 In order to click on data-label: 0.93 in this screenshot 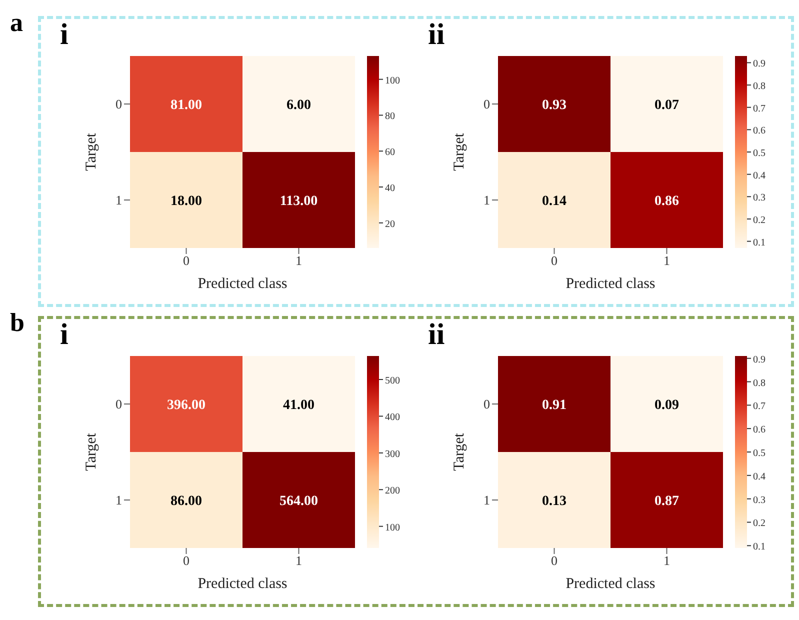, I will do `click(554, 105)`.